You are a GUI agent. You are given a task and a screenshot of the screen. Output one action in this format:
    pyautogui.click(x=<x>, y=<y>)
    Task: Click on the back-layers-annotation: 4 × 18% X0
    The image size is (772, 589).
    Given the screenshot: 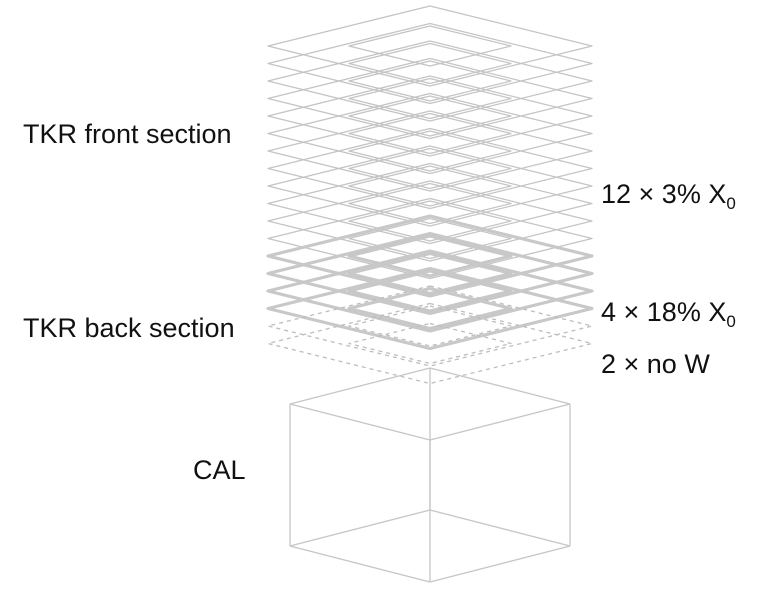 What is the action you would take?
    pyautogui.click(x=668, y=313)
    